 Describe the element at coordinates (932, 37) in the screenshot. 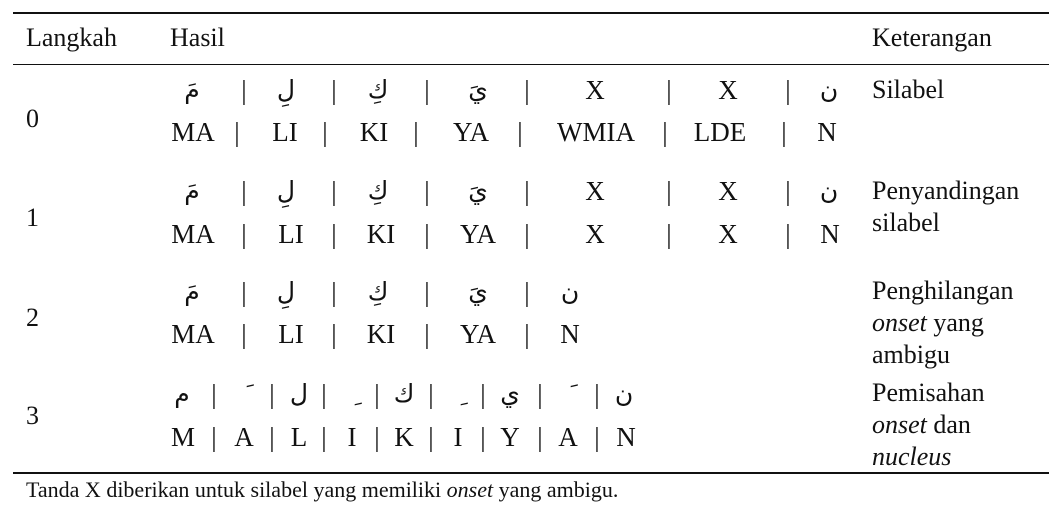

I see `header-note: Keterangan` at that location.